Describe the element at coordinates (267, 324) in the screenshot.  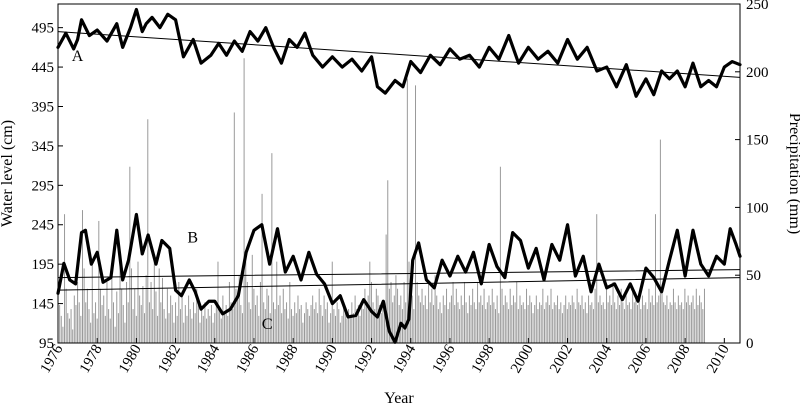
I see `series-label-c: C` at that location.